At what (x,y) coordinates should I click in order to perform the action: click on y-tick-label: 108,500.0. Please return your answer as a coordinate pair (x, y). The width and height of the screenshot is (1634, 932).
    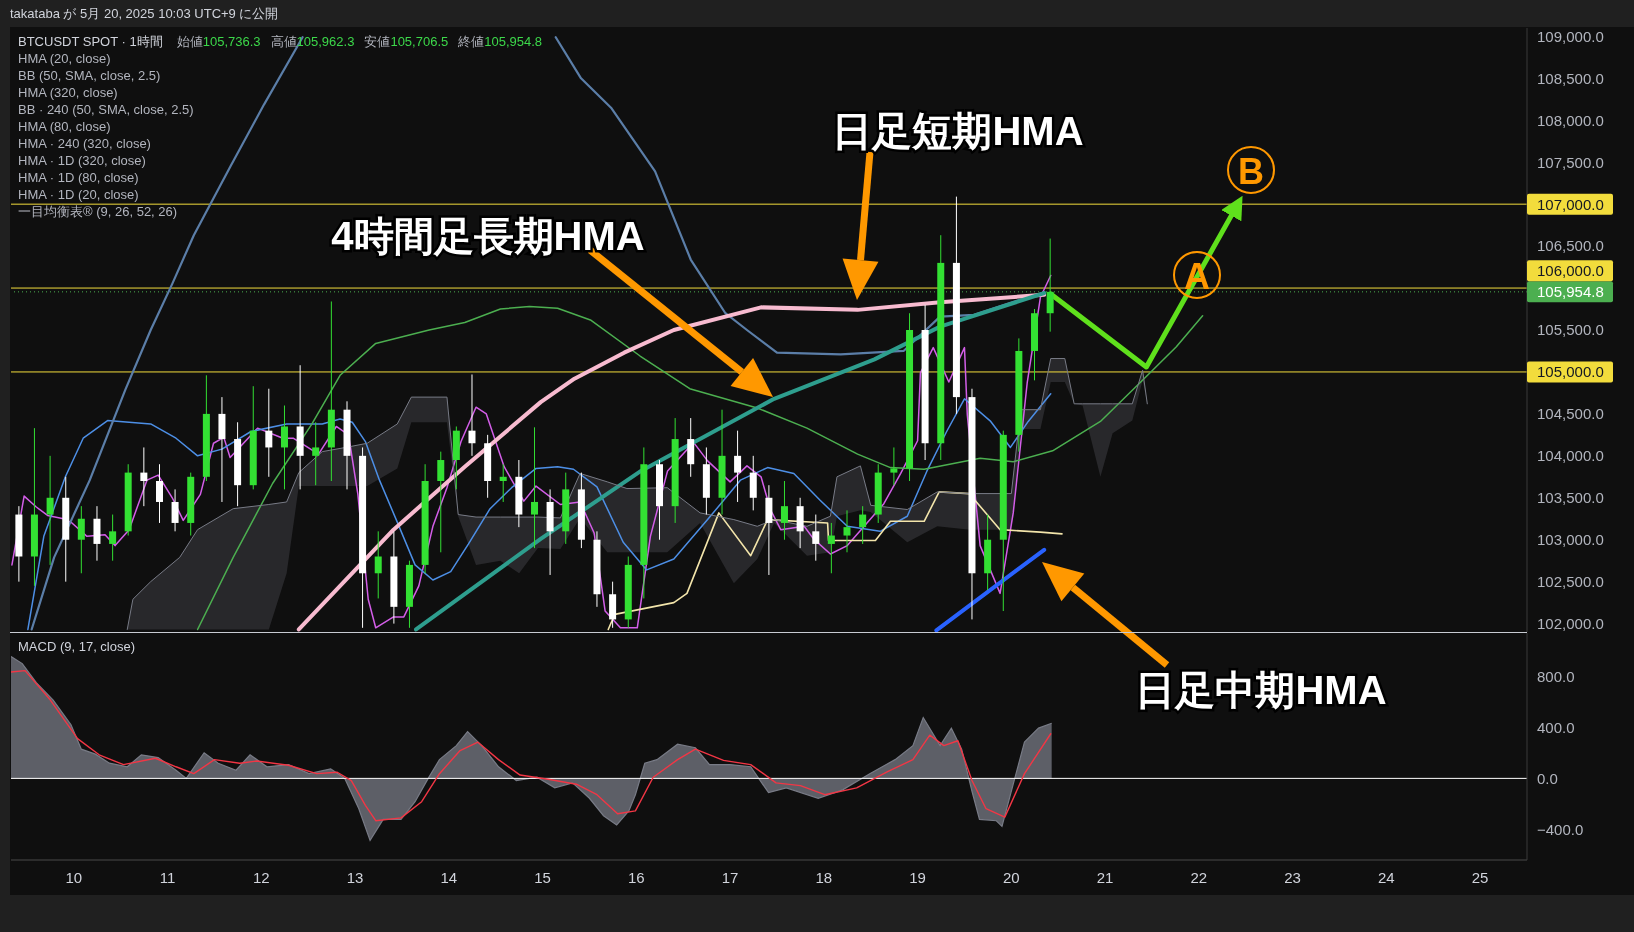
    Looking at the image, I should click on (1570, 78).